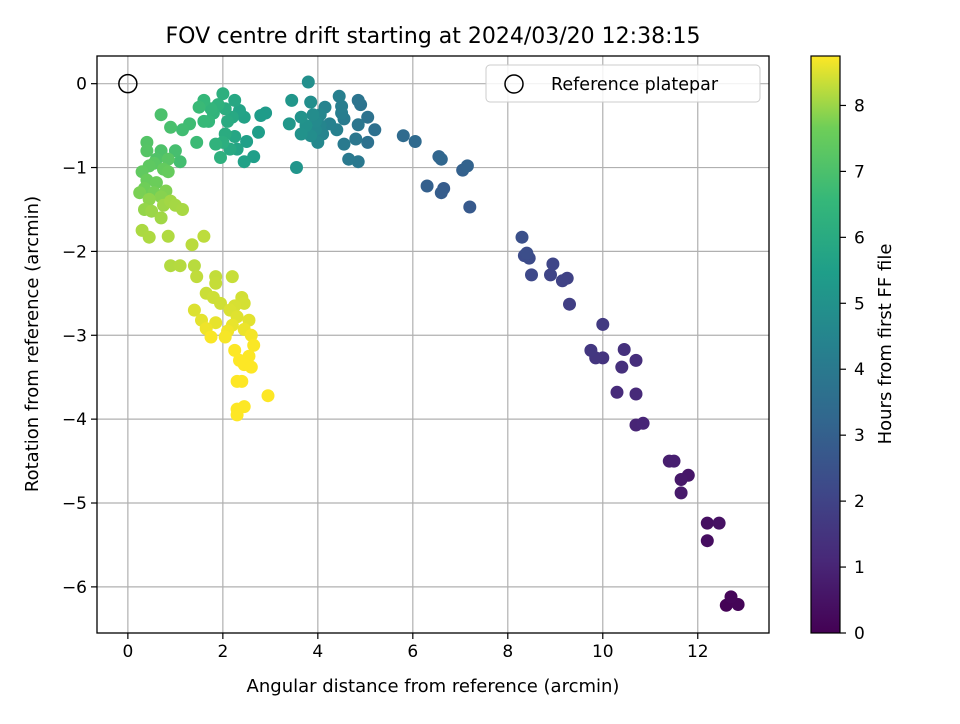 The image size is (960, 724). What do you see at coordinates (74, 420) in the screenshot?
I see `y-tick-label: −4` at bounding box center [74, 420].